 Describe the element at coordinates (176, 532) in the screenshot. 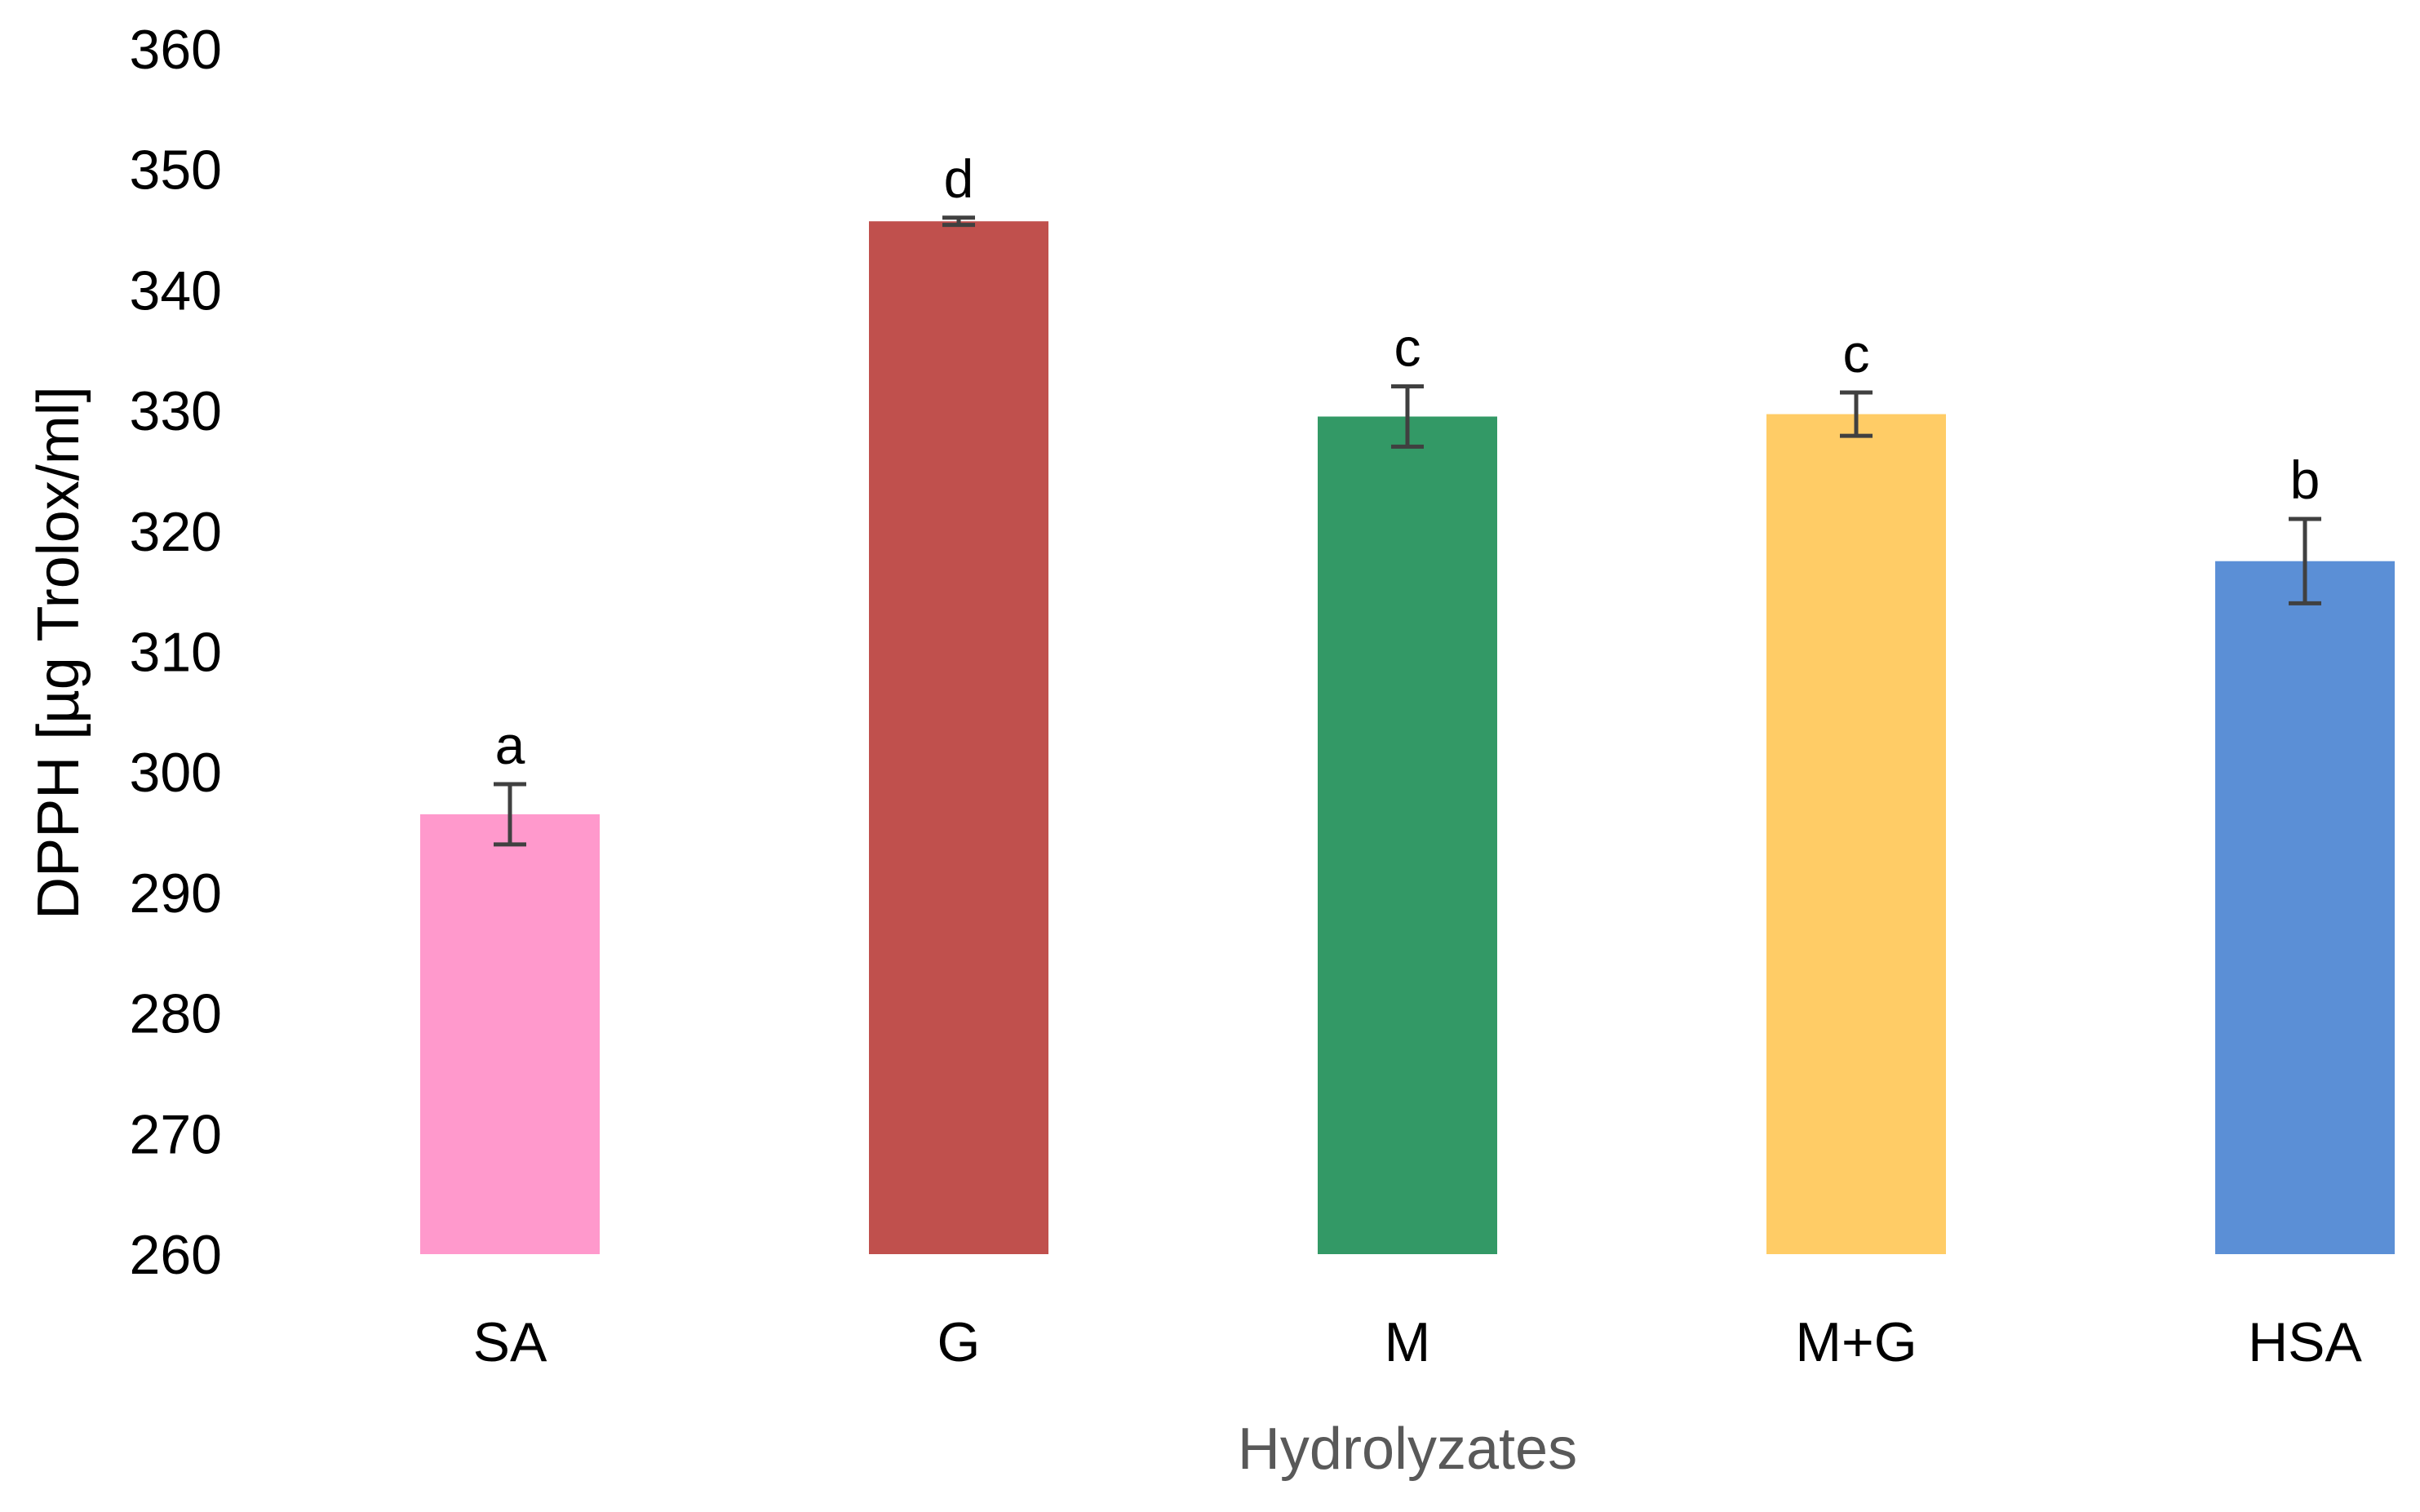

I see `y-tick-label: 320` at that location.